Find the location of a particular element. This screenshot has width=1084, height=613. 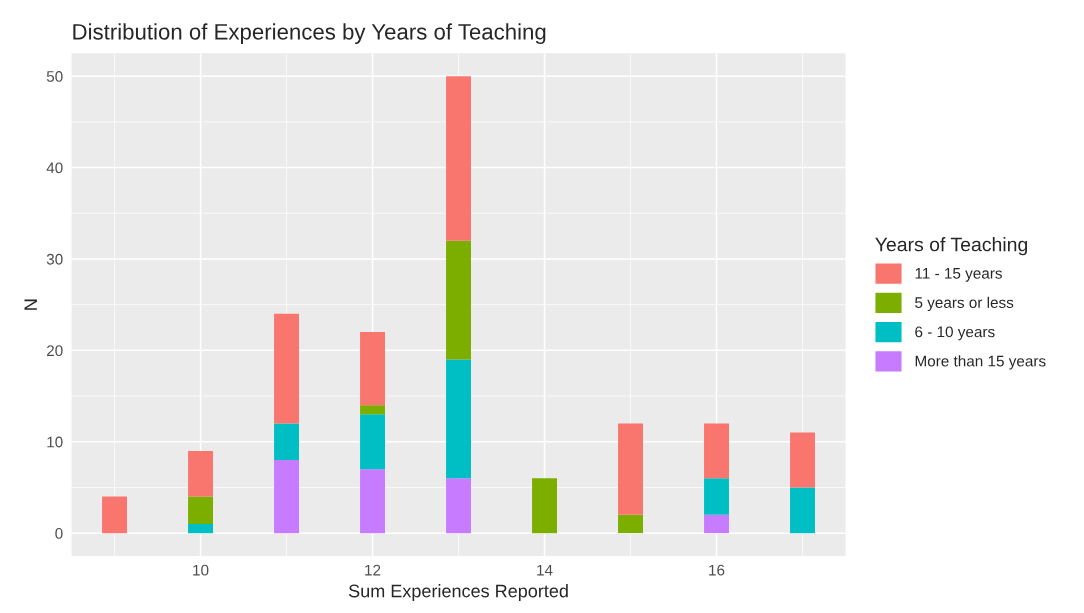

legend-label: 5 years or less is located at coordinates (964, 304).